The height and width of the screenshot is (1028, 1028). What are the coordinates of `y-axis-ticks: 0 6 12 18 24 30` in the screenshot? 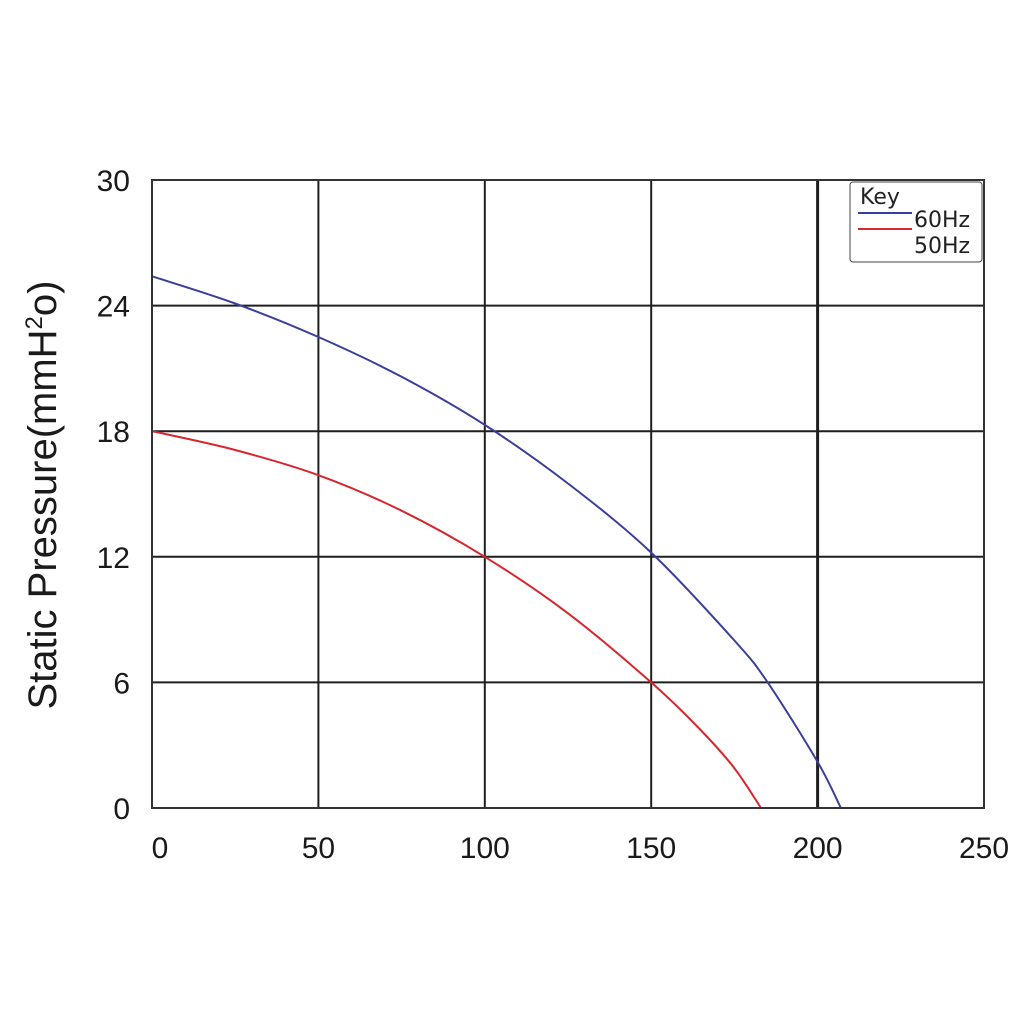 It's located at (113, 495).